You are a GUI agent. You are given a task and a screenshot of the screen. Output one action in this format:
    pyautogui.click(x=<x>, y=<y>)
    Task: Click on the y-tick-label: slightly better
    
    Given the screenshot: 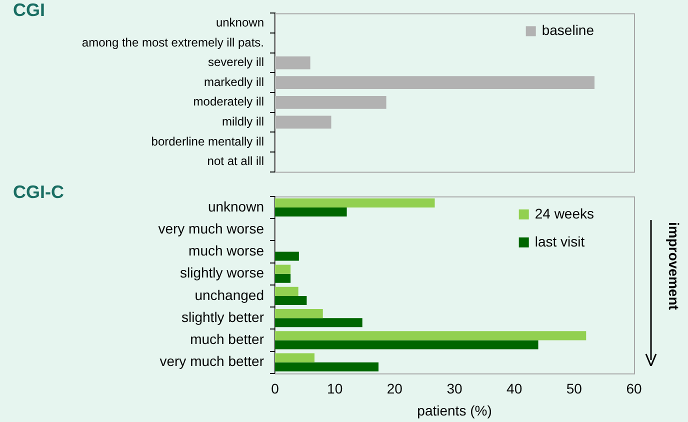 What is the action you would take?
    pyautogui.click(x=223, y=316)
    